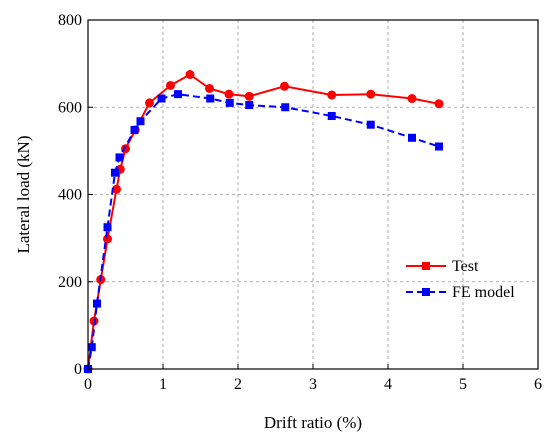 The width and height of the screenshot is (550, 445). Describe the element at coordinates (388, 384) in the screenshot. I see `x-tick-label: 4` at that location.